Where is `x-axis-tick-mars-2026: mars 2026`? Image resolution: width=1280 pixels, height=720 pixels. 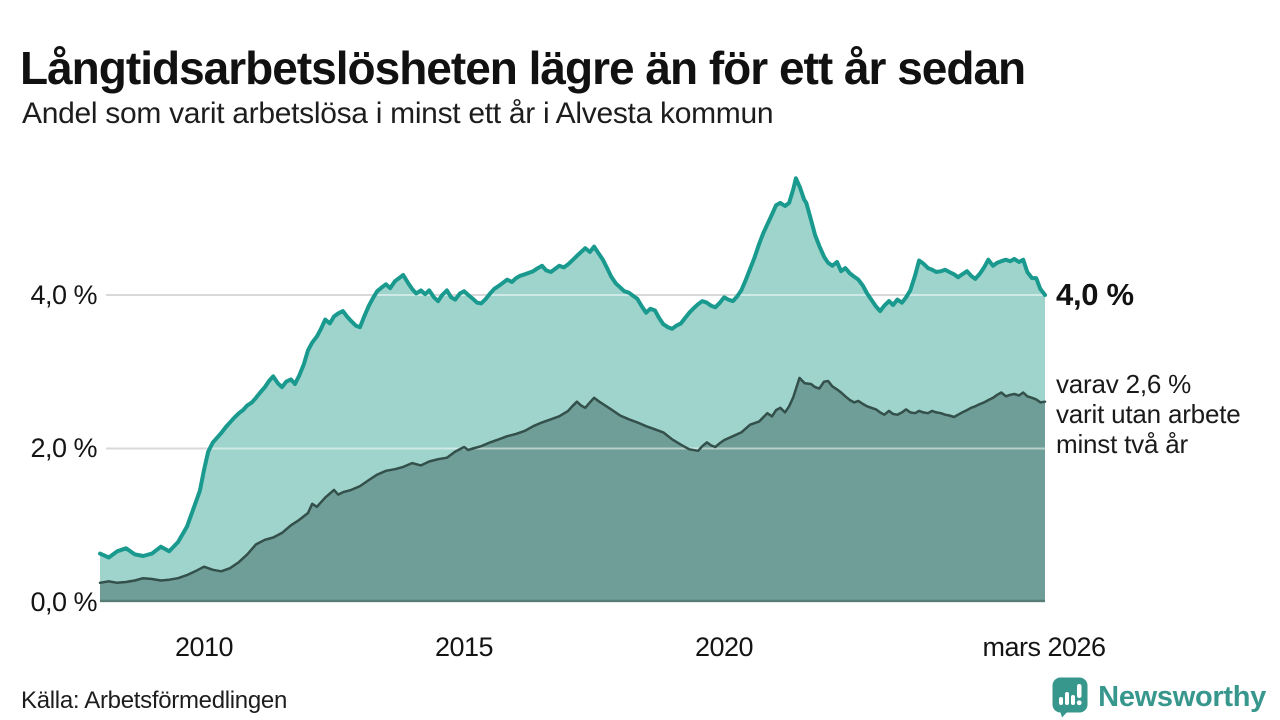 x-axis-tick-mars-2026: mars 2026 is located at coordinates (1044, 647).